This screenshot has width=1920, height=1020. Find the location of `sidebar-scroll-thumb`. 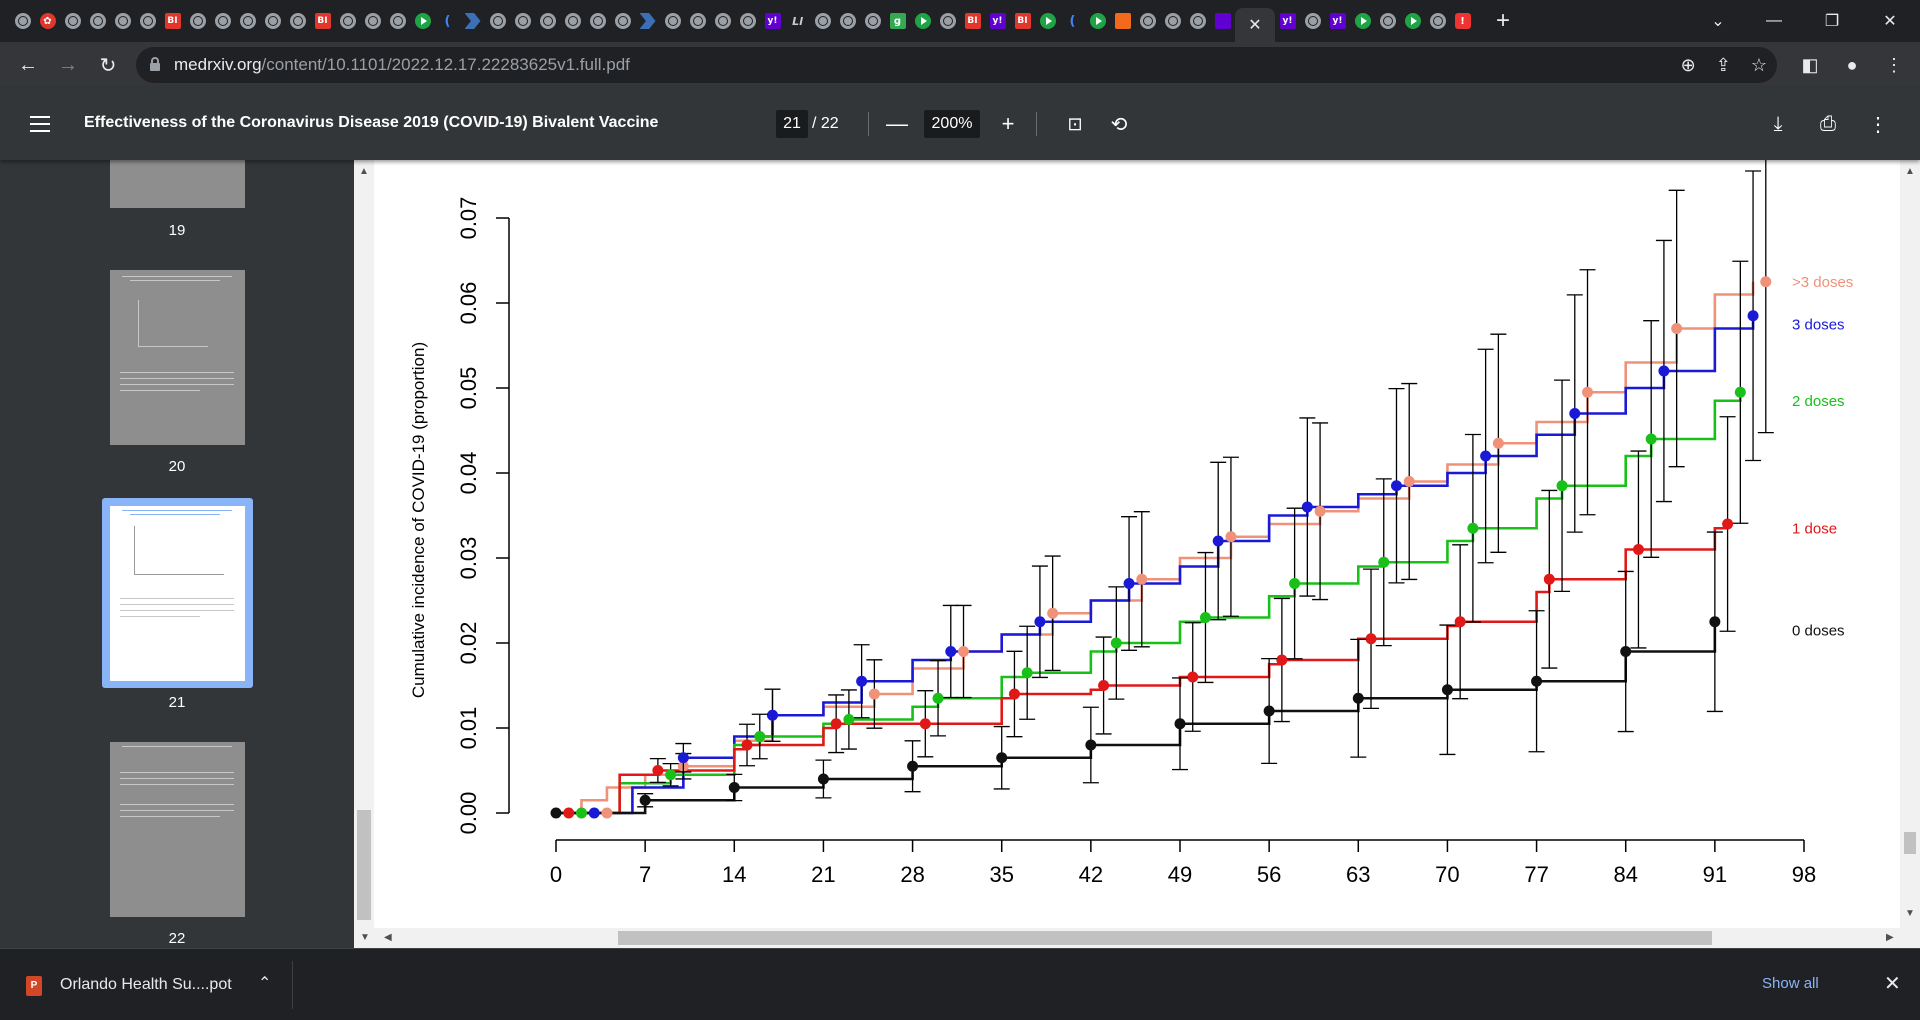

sidebar-scroll-thumb is located at coordinates (364, 865).